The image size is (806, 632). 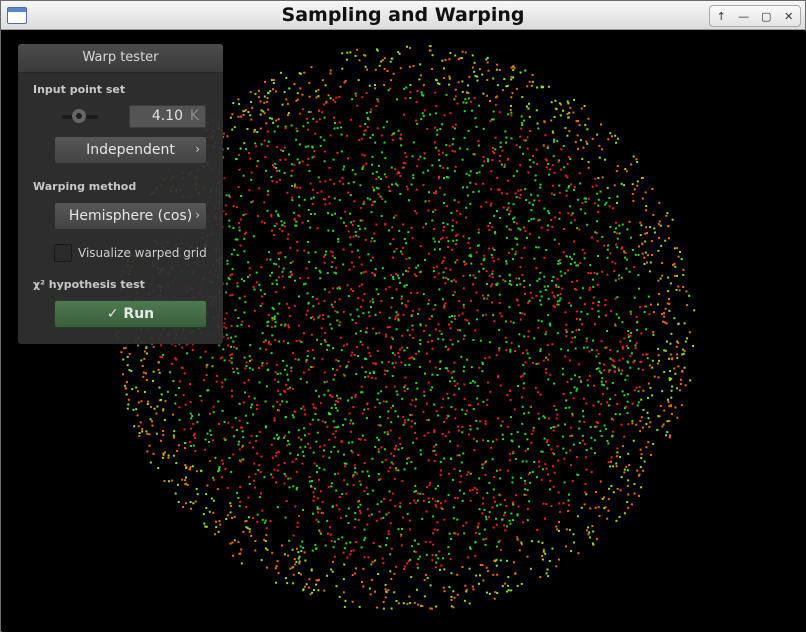 What do you see at coordinates (403, 15) in the screenshot?
I see `title-bar: Sampling and Warping ↑ — ▢ ✕` at bounding box center [403, 15].